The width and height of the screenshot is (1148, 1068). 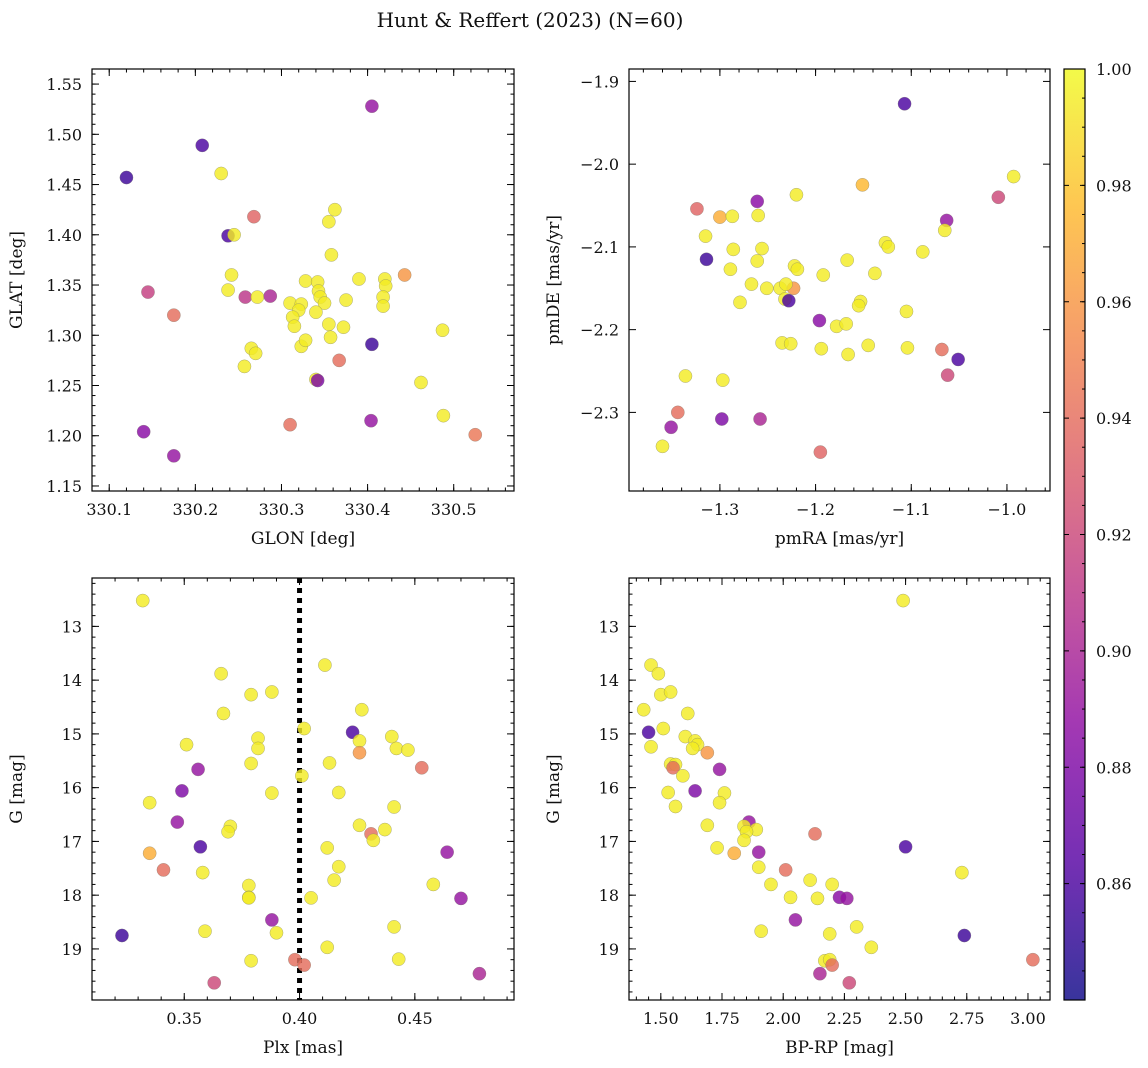 I want to click on x-tick-label: 3.00, so click(x=1028, y=1018).